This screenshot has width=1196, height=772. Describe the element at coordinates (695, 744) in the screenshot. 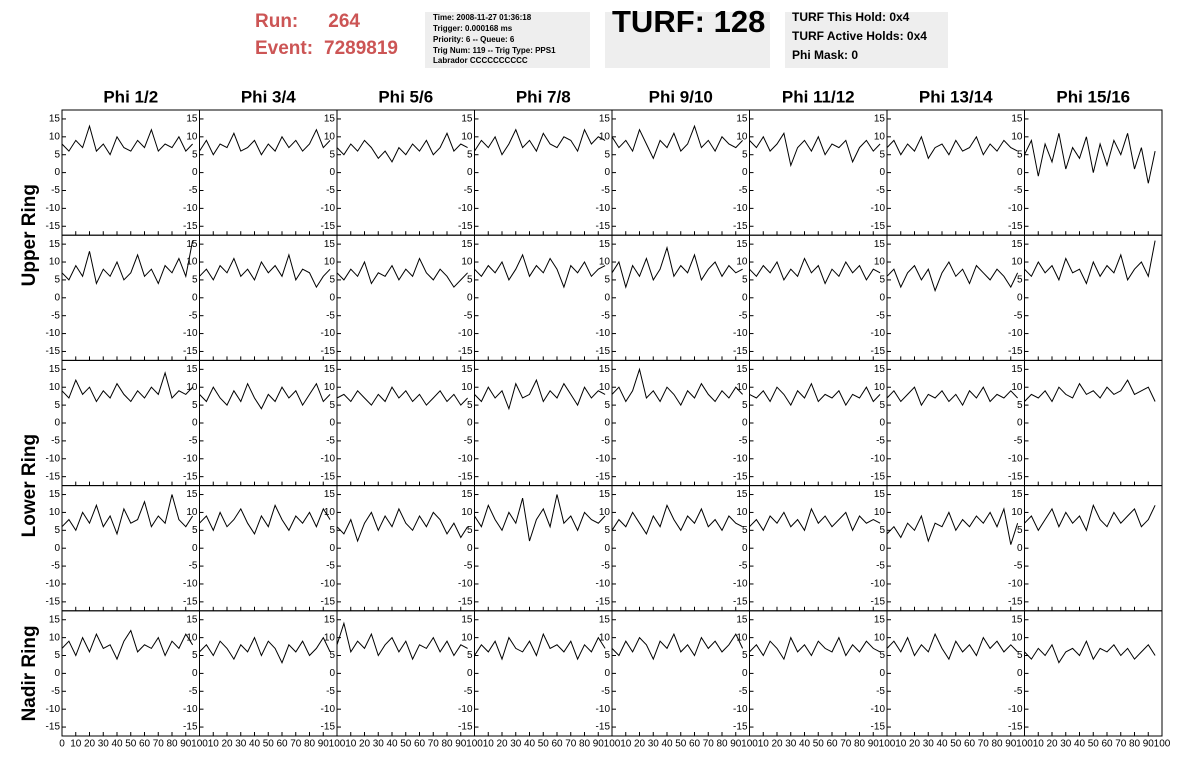

I see `x-tick-label: 60` at that location.